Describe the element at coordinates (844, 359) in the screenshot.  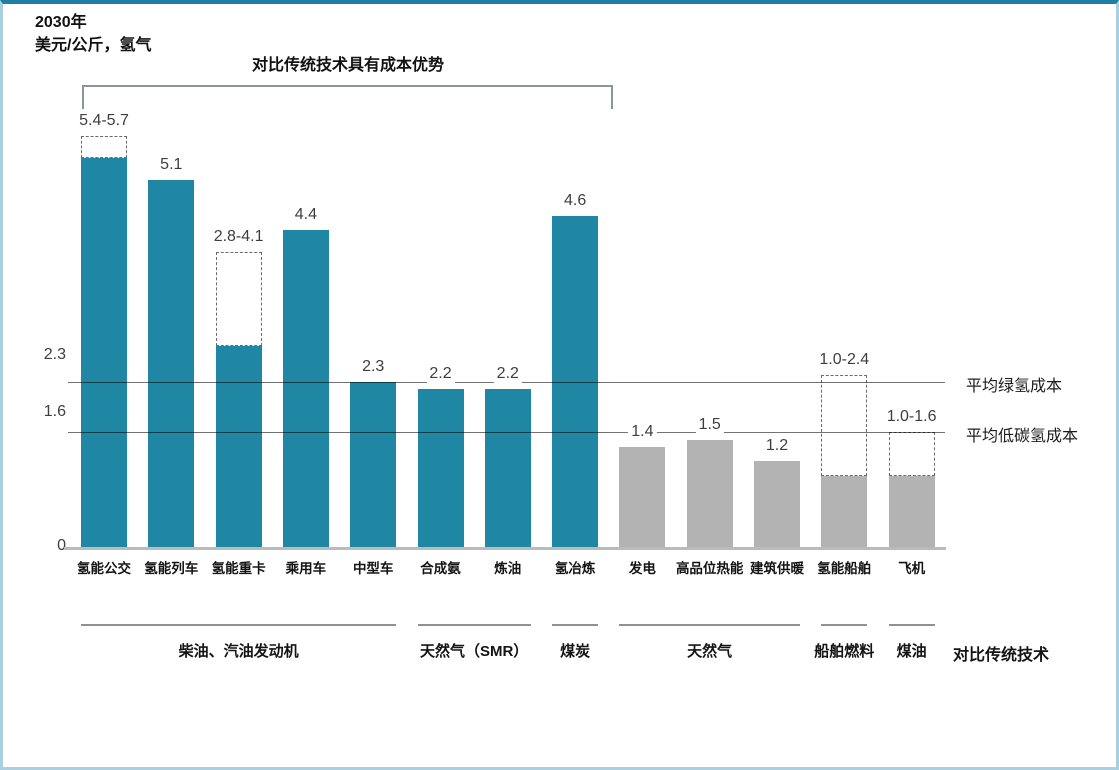
I see `value-label-氢能船舶: 1.0-2.4` at that location.